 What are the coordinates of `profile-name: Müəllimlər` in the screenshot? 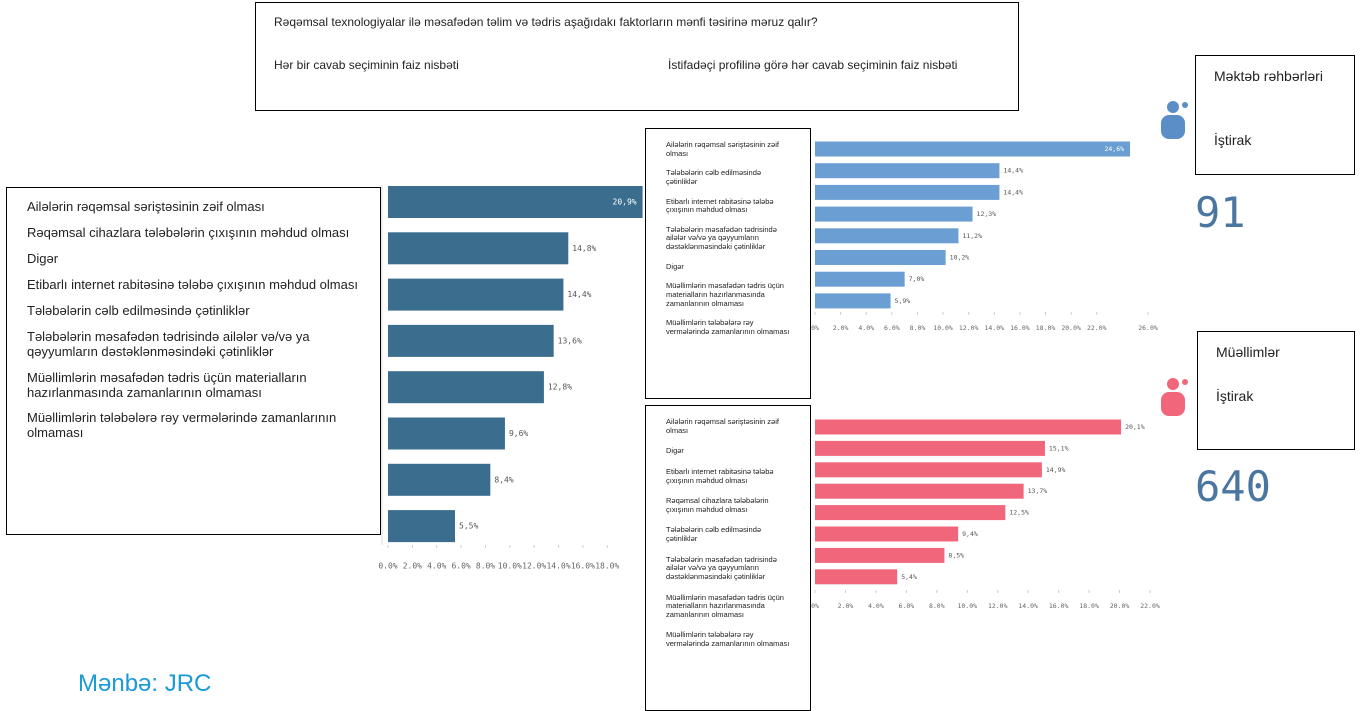 It's located at (1248, 352).